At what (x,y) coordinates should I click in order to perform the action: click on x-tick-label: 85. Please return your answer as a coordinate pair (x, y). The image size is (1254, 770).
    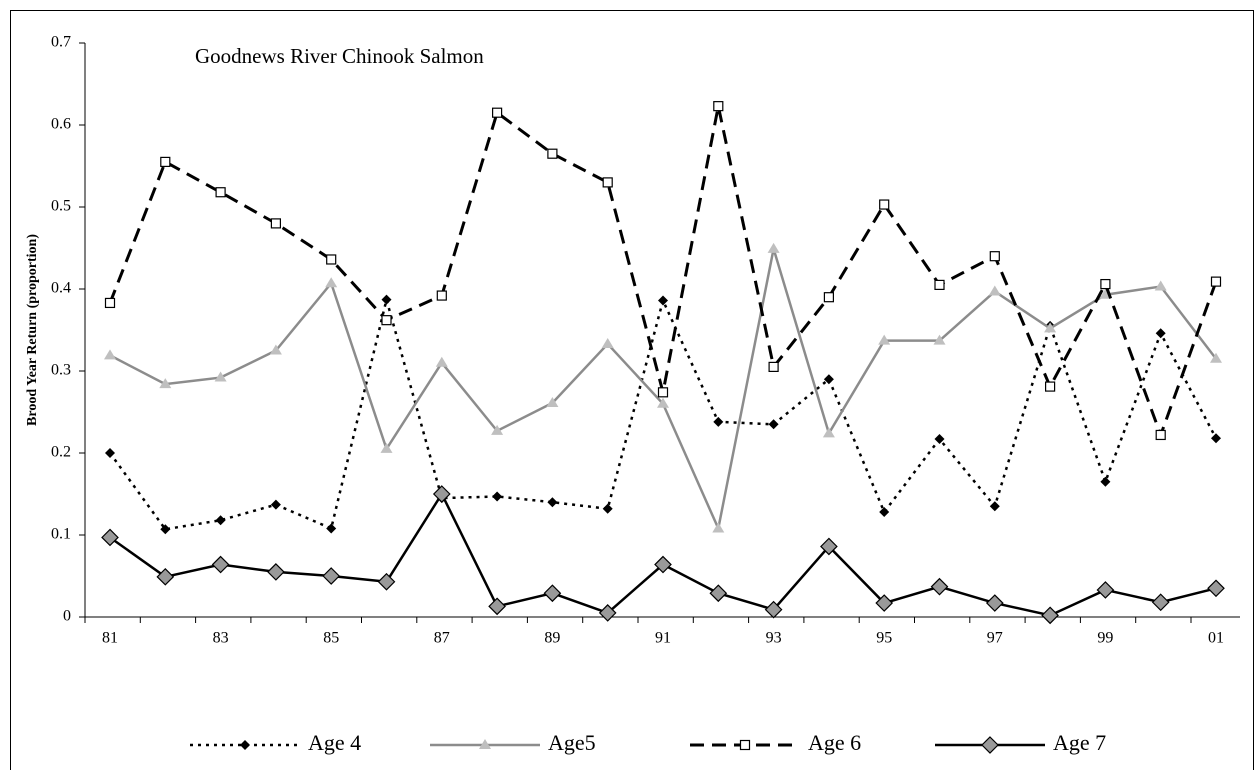
    Looking at the image, I should click on (331, 638).